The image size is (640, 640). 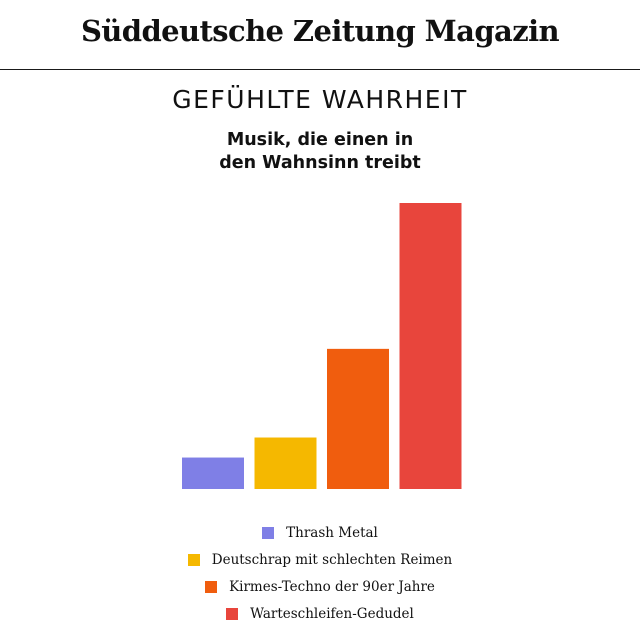 I want to click on legend-item: Deutschrap mit schlechten Reimen, so click(x=320, y=559).